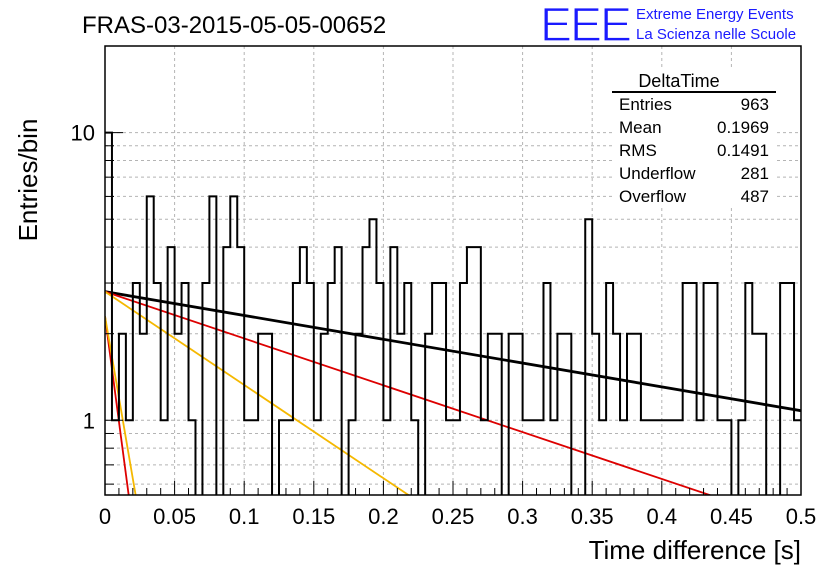  Describe the element at coordinates (522, 516) in the screenshot. I see `x-tick-label: 0.3` at that location.